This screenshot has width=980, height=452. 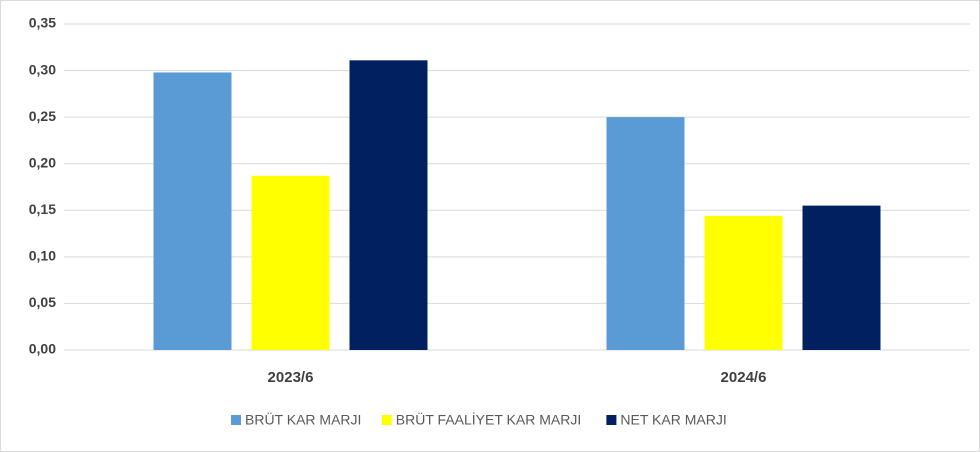 What do you see at coordinates (744, 377) in the screenshot?
I see `x-tick-label: 2024/6` at bounding box center [744, 377].